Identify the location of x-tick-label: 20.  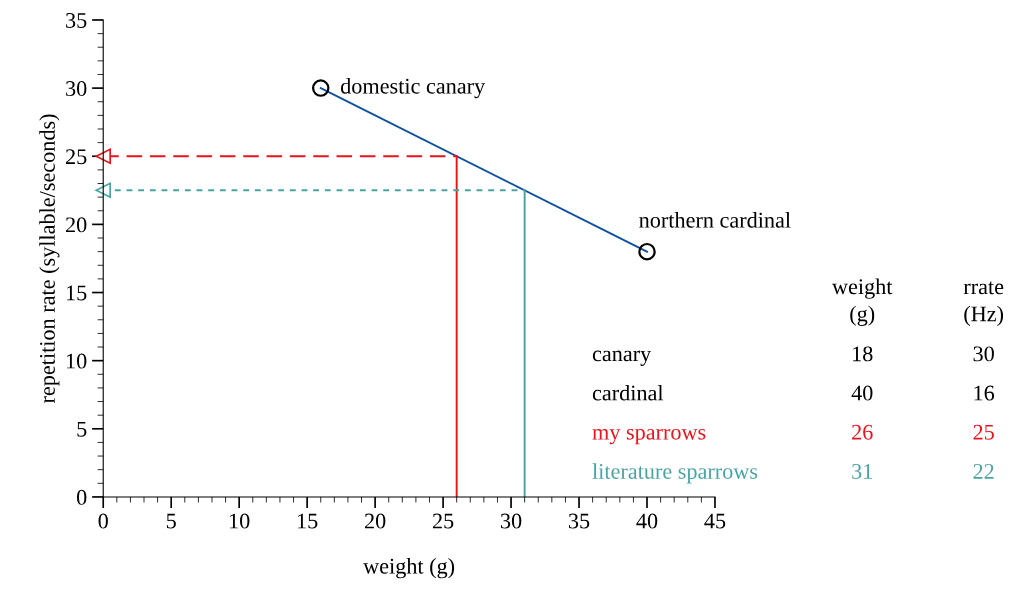
(375, 521).